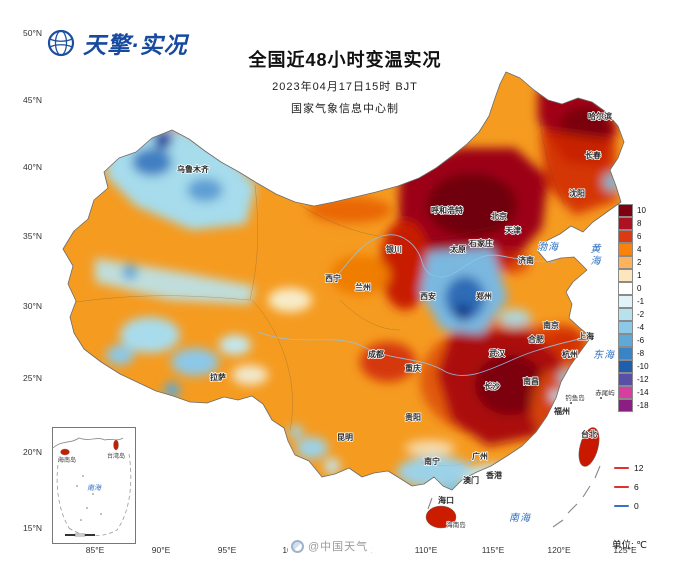 This screenshot has width=690, height=563. I want to click on inset-islands, so click(89, 498).